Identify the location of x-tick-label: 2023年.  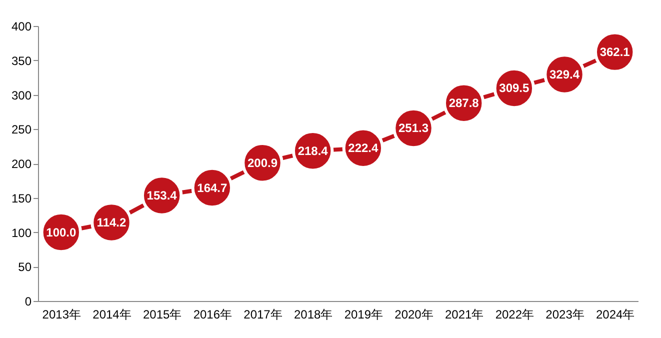
(565, 315).